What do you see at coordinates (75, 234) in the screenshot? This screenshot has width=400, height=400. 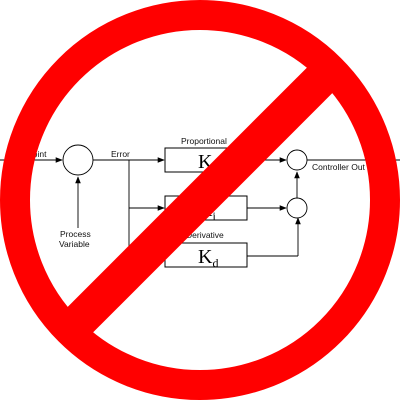 I see `process-variable-label-line1: Process` at bounding box center [75, 234].